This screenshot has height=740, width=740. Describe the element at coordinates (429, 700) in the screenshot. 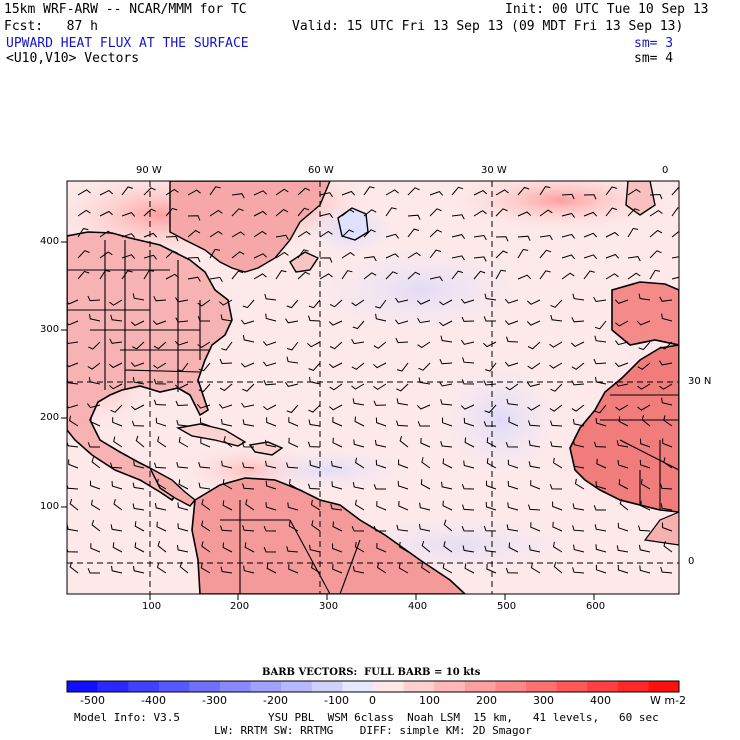

I see `cbar-label: 100` at that location.